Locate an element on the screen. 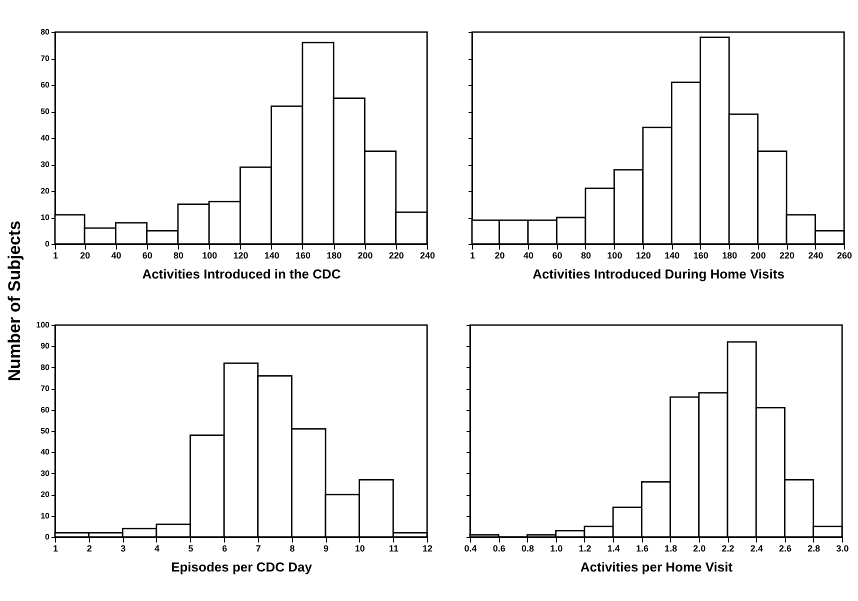 The image size is (858, 601). x-tick-label: 2 is located at coordinates (89, 548).